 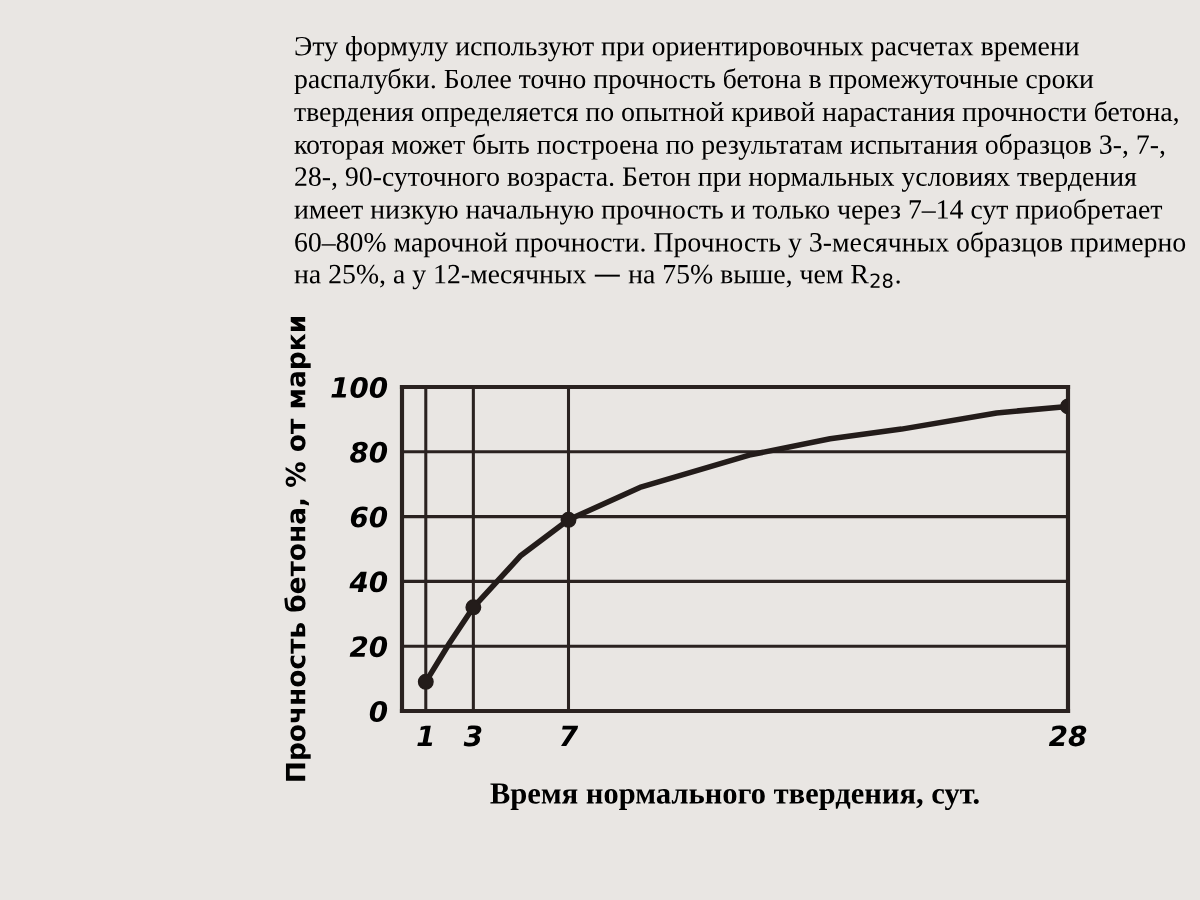 What do you see at coordinates (368, 582) in the screenshot?
I see `y-tick-label: 40` at bounding box center [368, 582].